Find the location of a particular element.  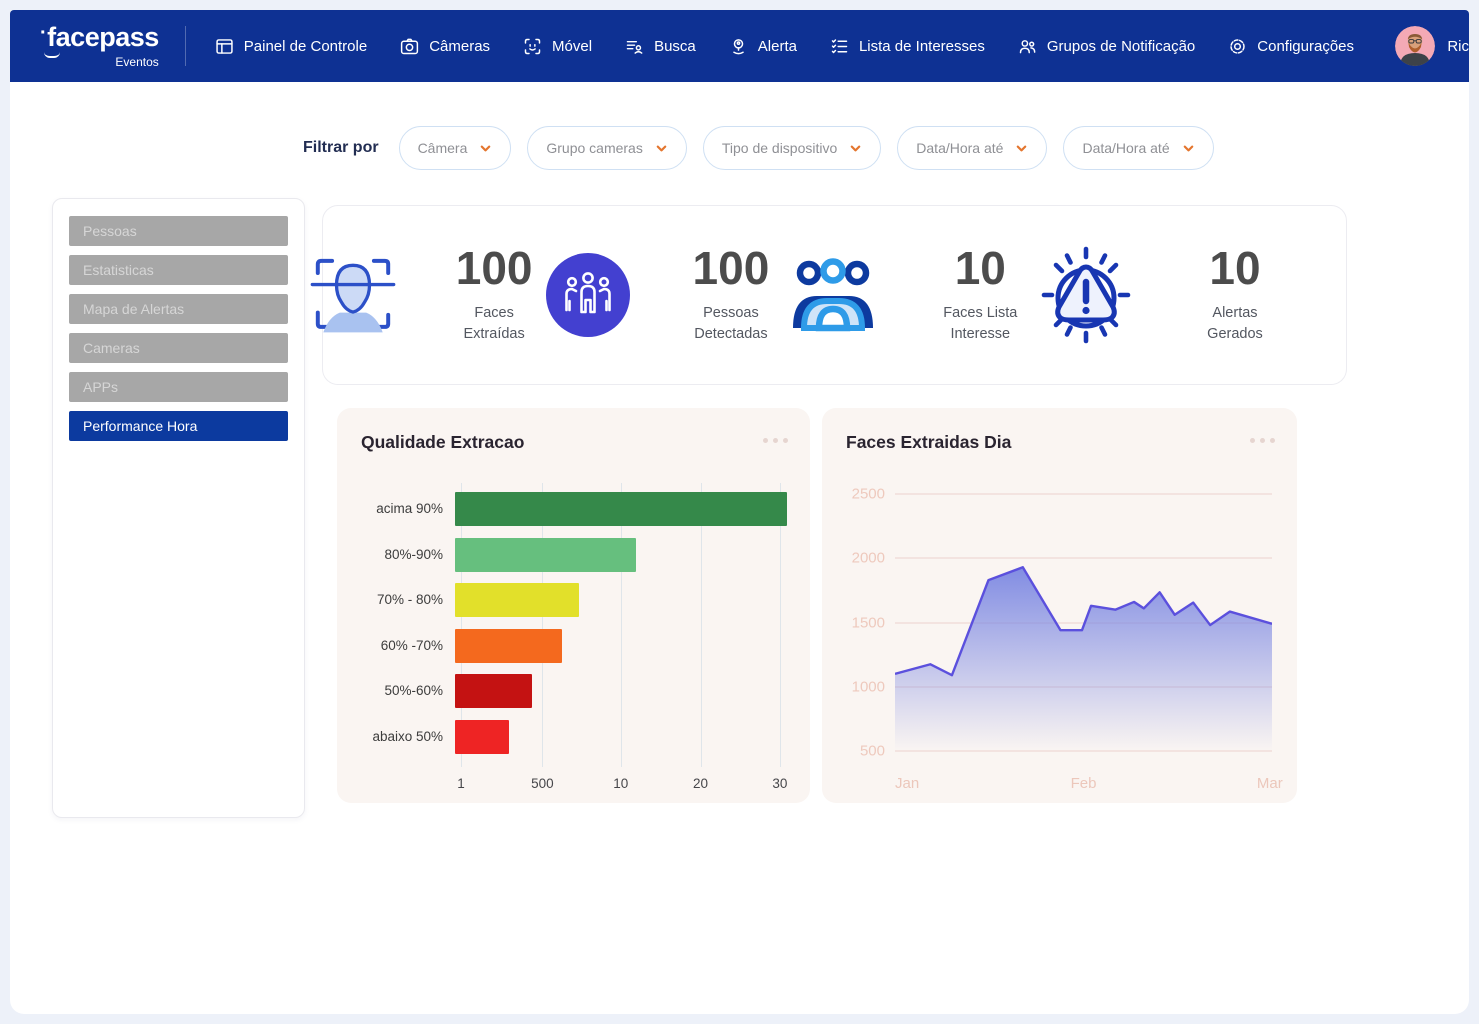

bar-category-label: abaixo 50% is located at coordinates (407, 736).